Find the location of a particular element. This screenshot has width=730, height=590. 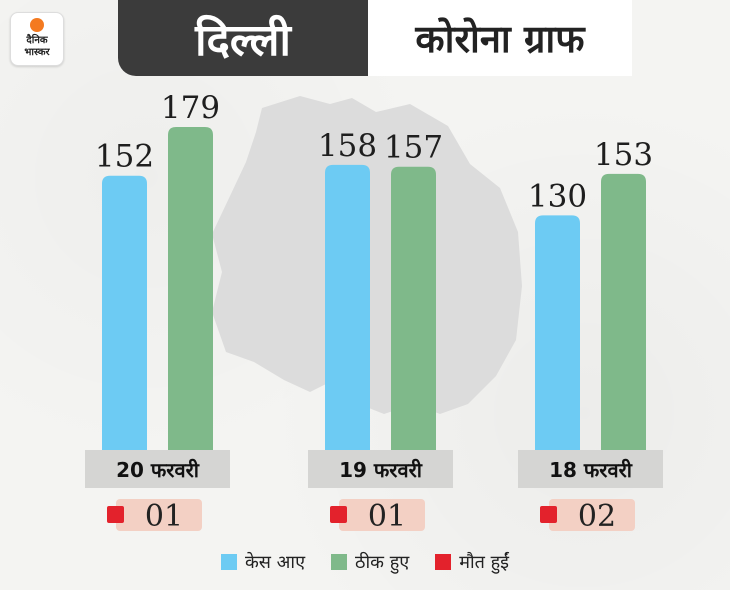

brand-line-2: भास्कर is located at coordinates (37, 52).